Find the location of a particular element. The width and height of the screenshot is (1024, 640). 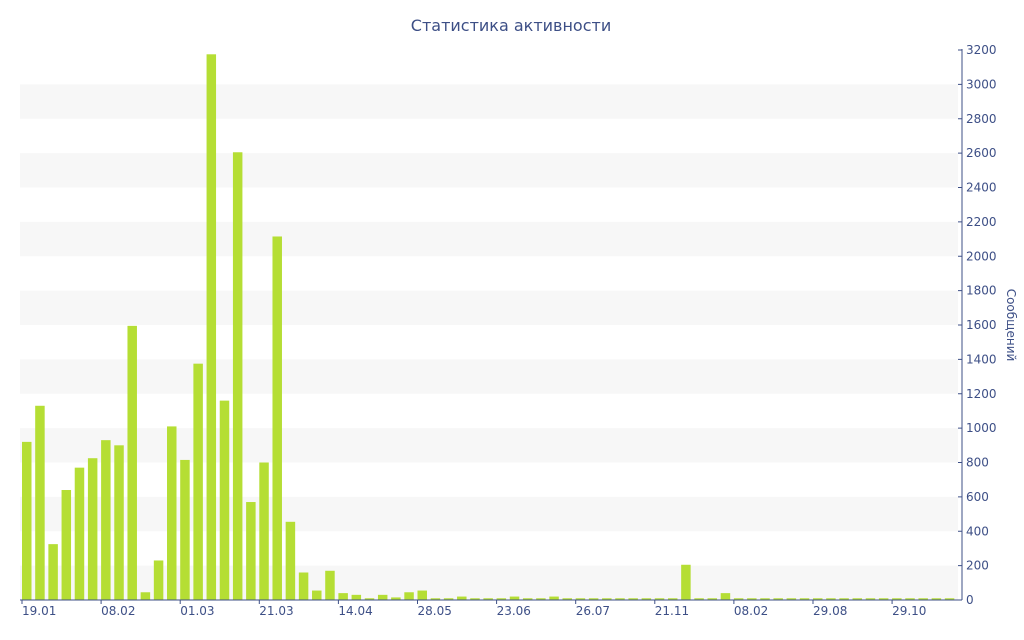

y-tick-label: 2200 is located at coordinates (981, 222).